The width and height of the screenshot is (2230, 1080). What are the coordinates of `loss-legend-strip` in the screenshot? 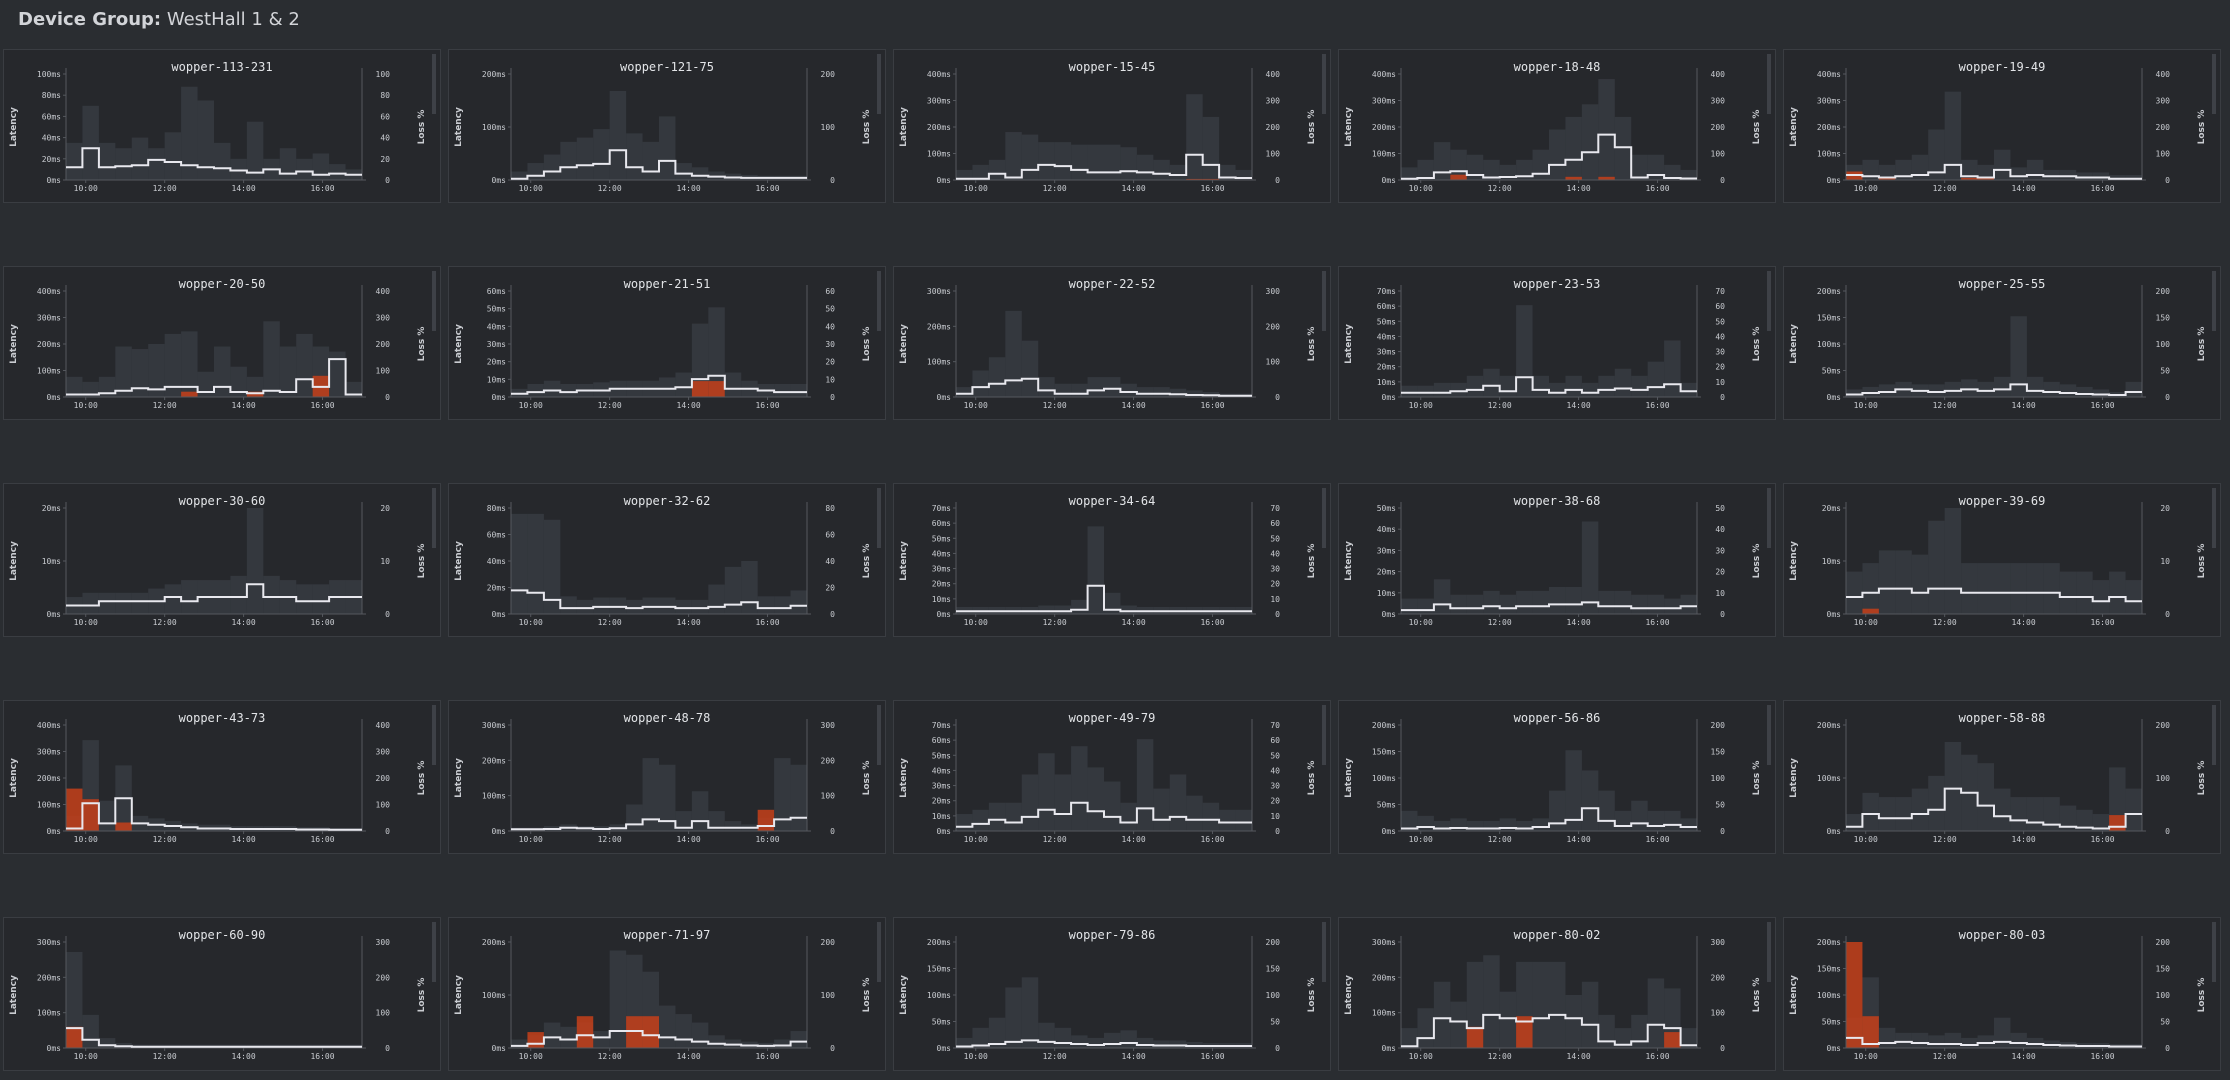 It's located at (434, 301).